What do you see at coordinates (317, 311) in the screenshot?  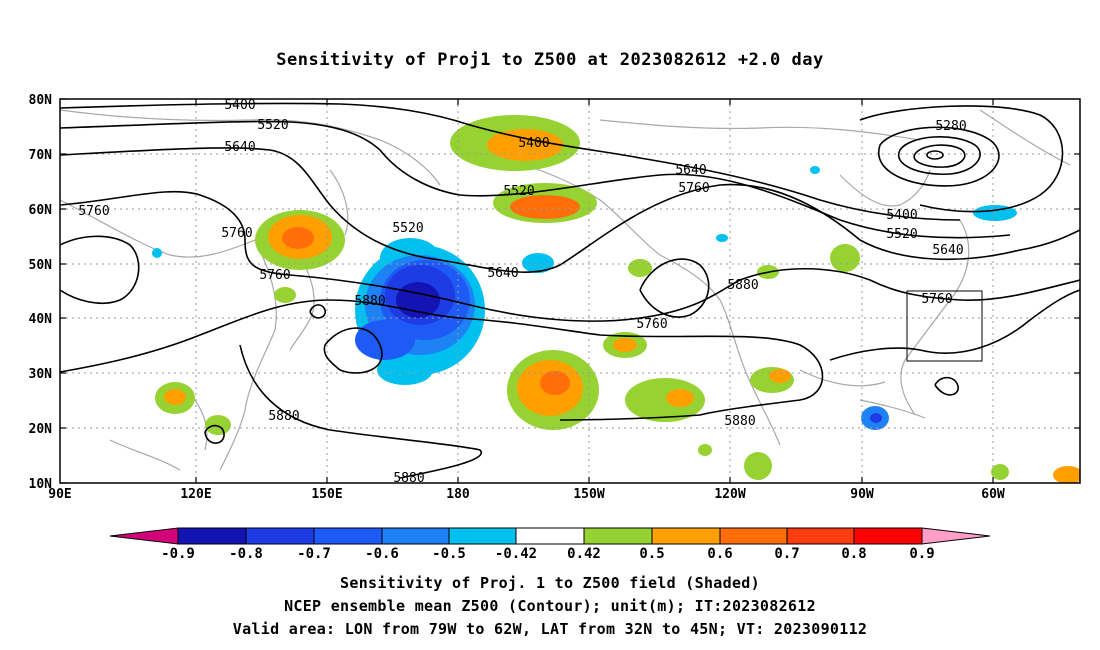 I see `contour-small-loop` at bounding box center [317, 311].